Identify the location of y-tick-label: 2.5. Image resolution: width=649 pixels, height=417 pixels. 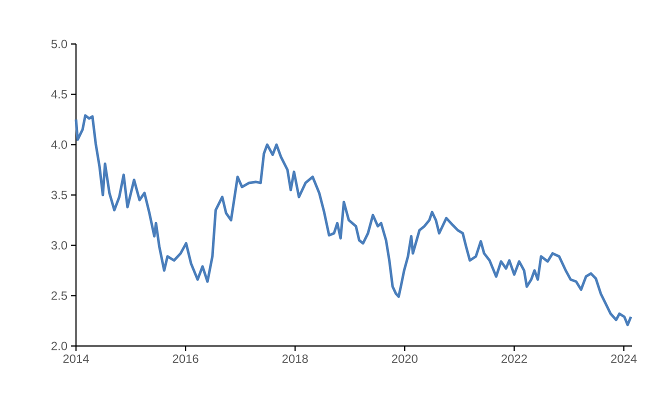
(60, 295).